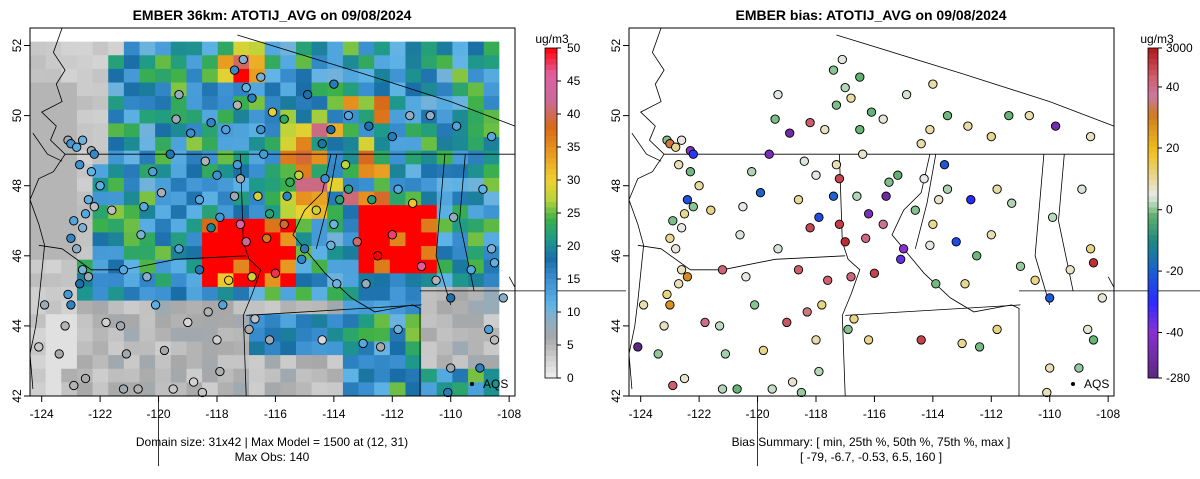 This screenshot has height=479, width=1200. I want to click on colorbar-tick-label: 10, so click(574, 312).